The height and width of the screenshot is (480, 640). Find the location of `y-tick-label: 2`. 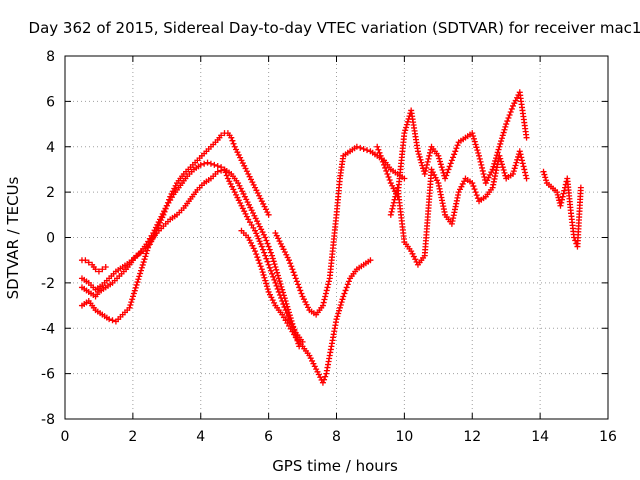

y-tick-label: 2 is located at coordinates (50, 193).